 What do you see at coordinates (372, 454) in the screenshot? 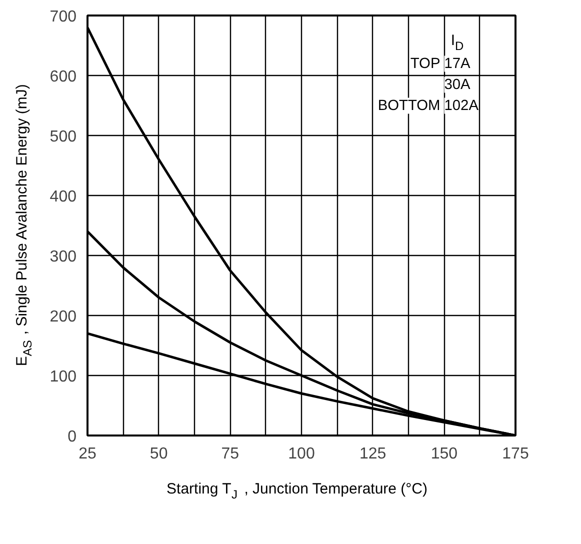
I see `x-tick-label: 125` at bounding box center [372, 454].